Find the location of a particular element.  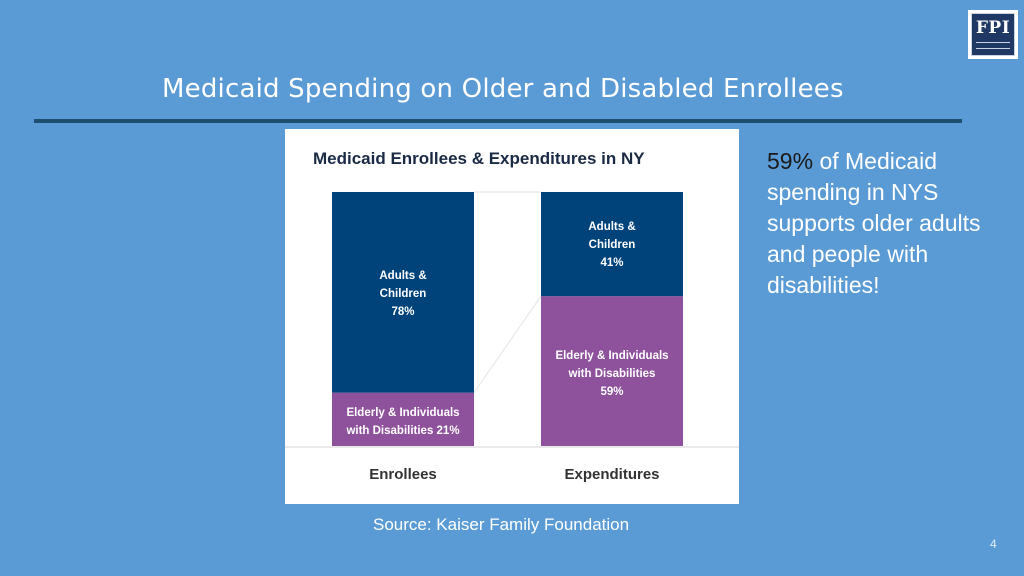

label-adults-expenditures-line-1: Adults & is located at coordinates (611, 227).